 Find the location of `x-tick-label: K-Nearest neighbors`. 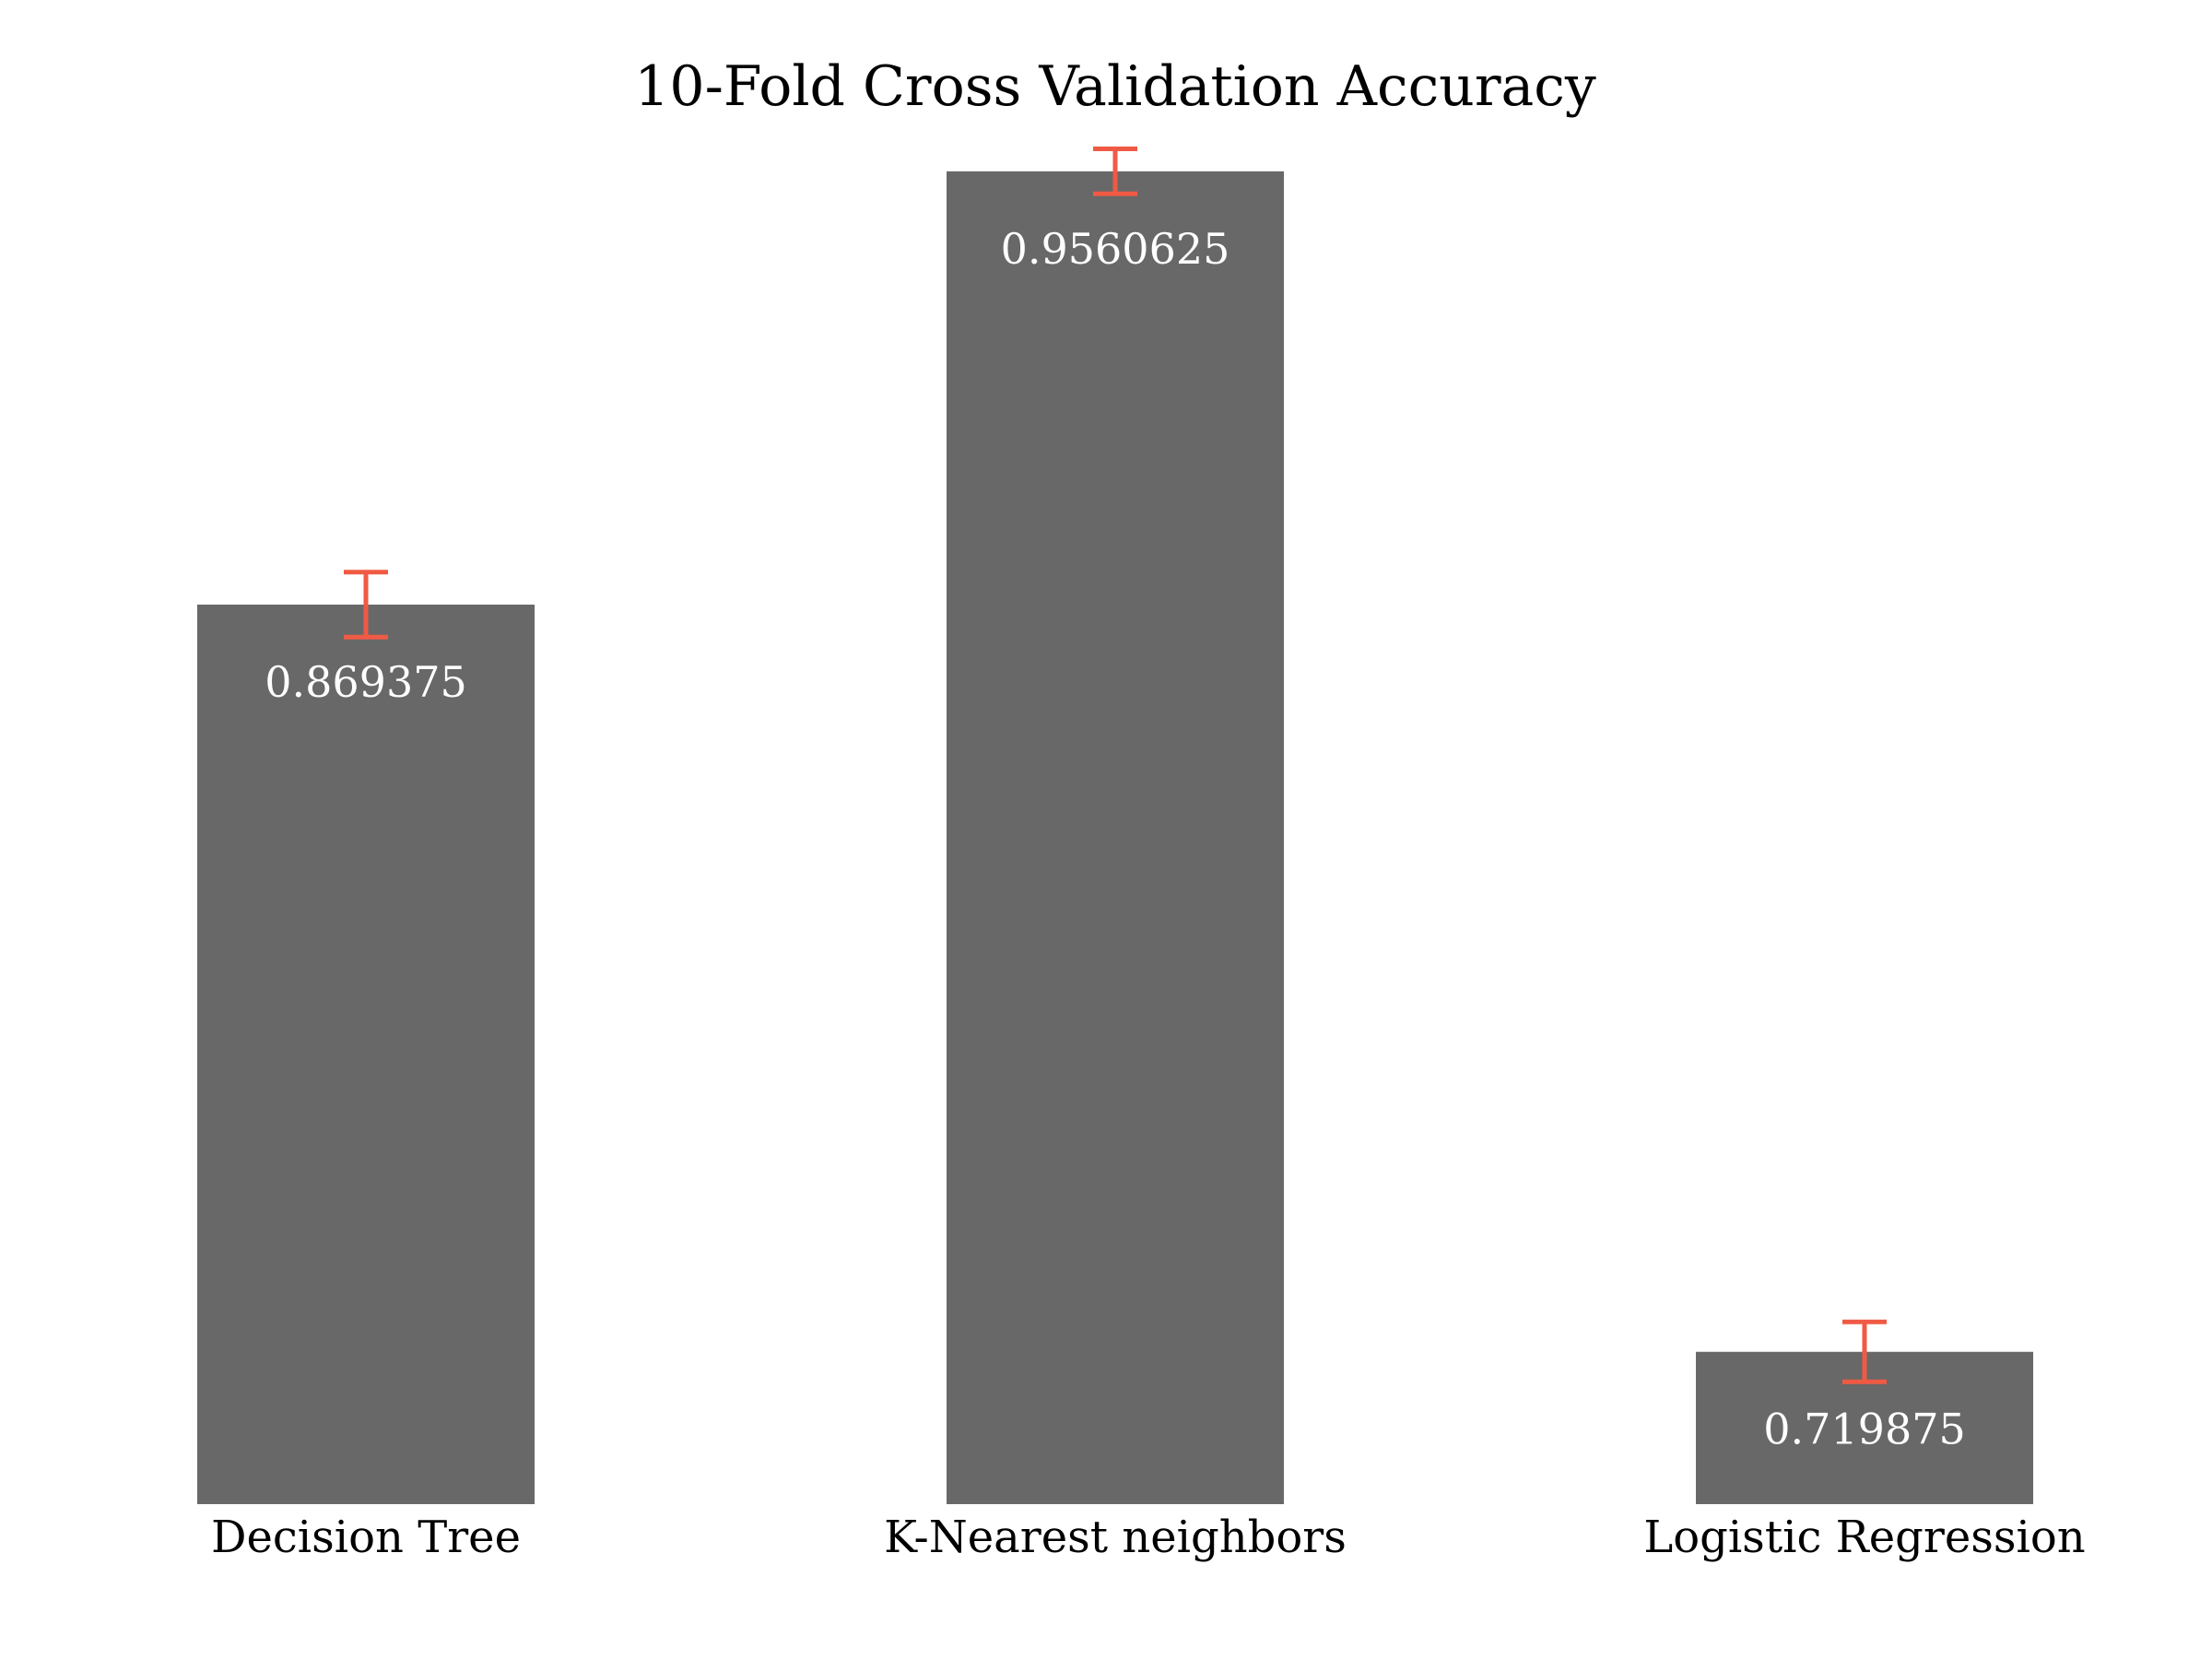

x-tick-label: K-Nearest neighbors is located at coordinates (1115, 1537).